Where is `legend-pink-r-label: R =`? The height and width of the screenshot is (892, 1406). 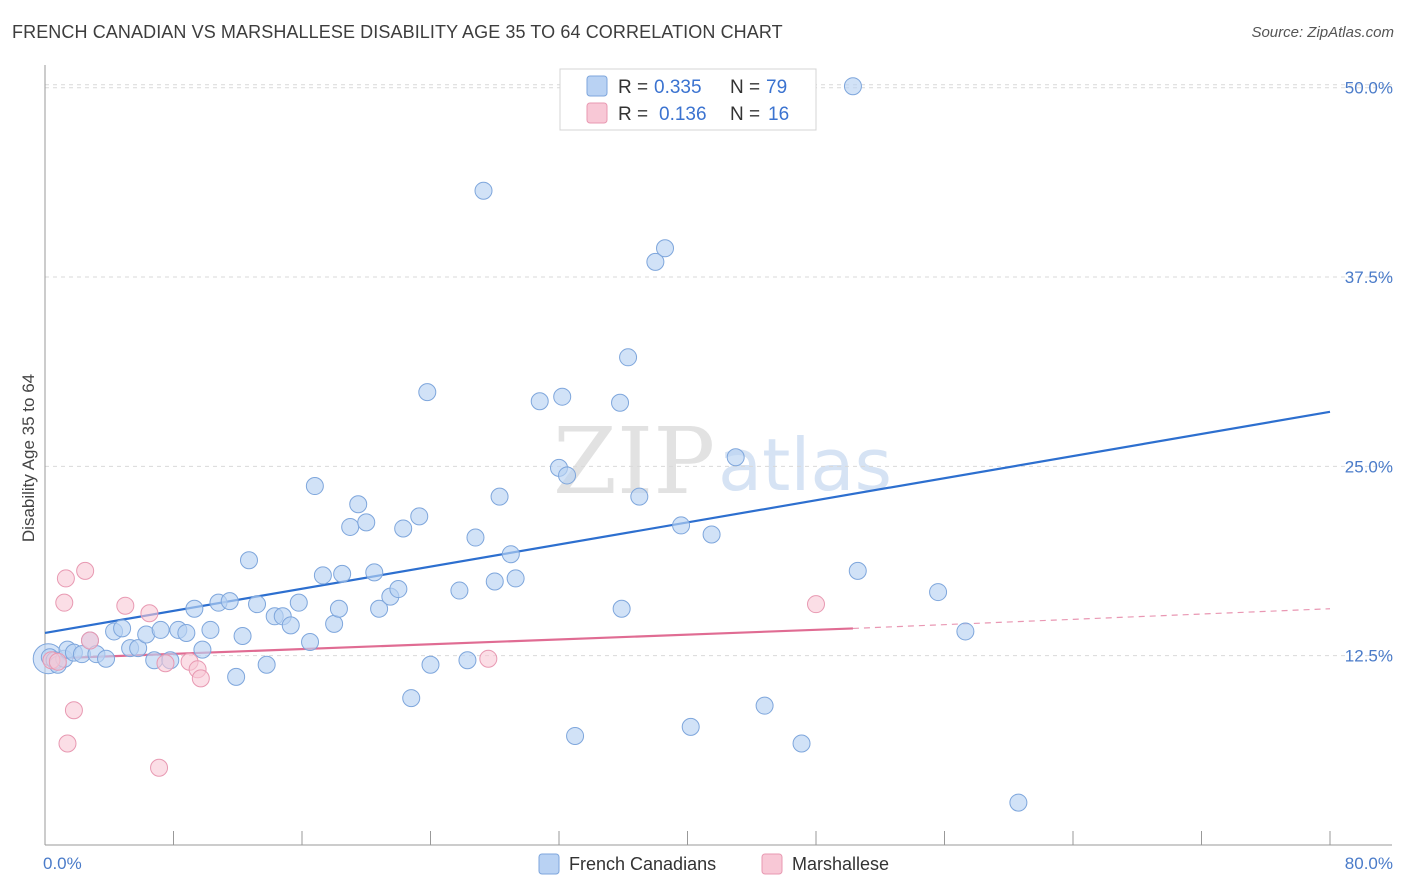
legend-pink-r-label: R = is located at coordinates (633, 114).